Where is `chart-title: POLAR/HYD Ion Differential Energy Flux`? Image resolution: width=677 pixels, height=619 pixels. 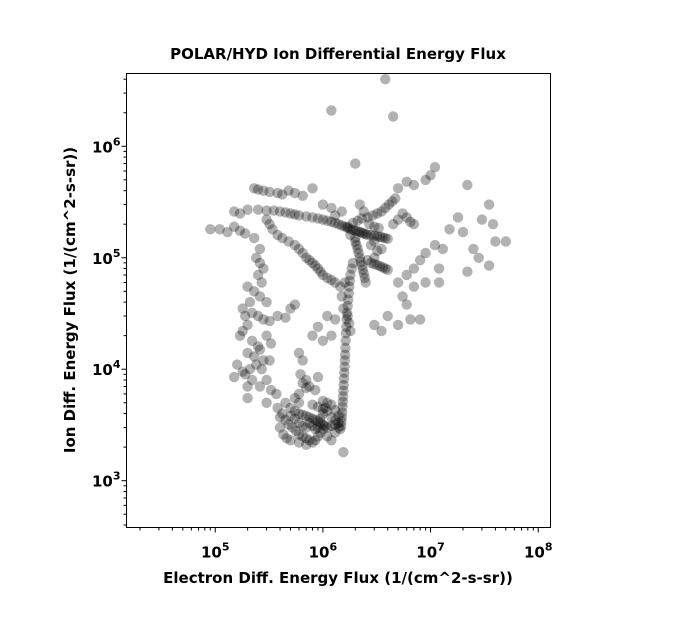 chart-title: POLAR/HYD Ion Differential Energy Flux is located at coordinates (338, 54).